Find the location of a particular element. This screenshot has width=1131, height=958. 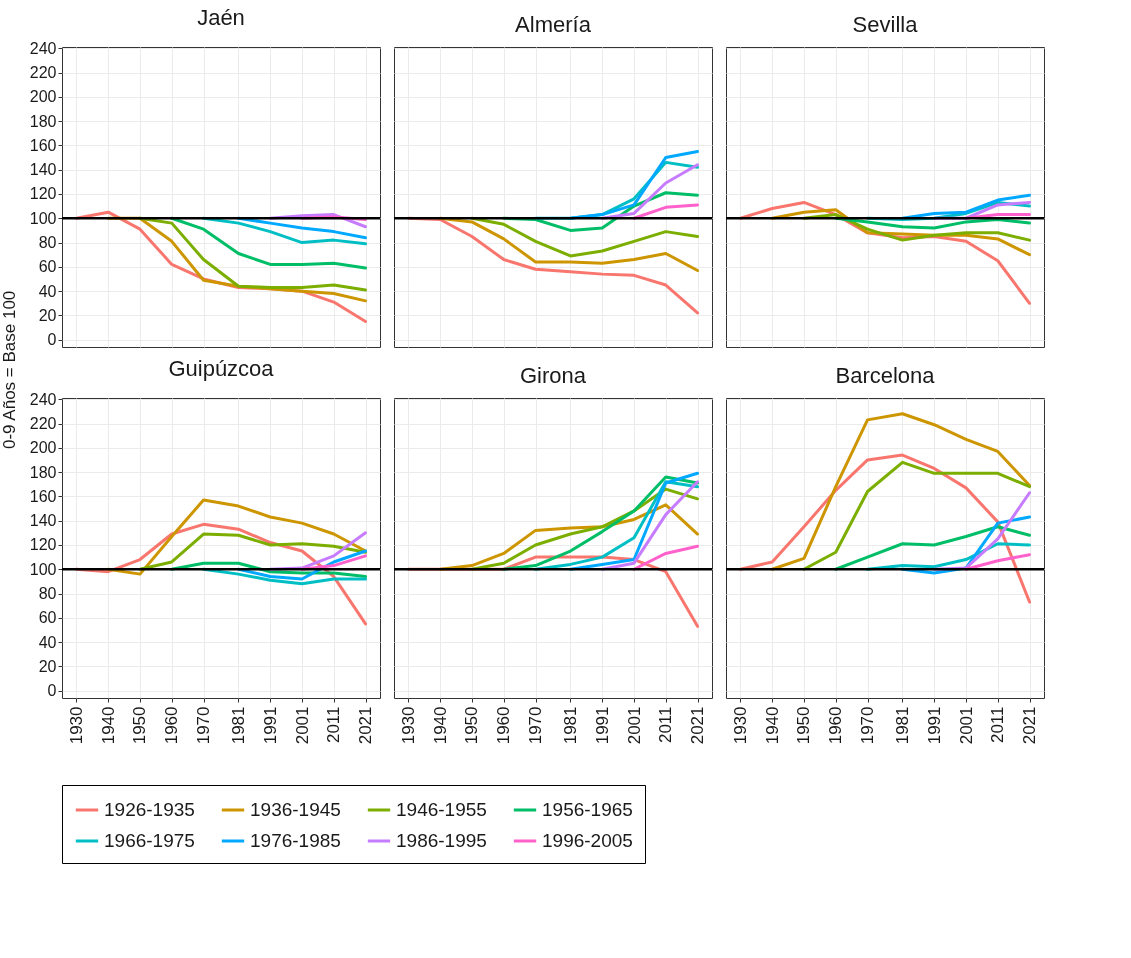

legend-label: 1936-1945 is located at coordinates (295, 809).